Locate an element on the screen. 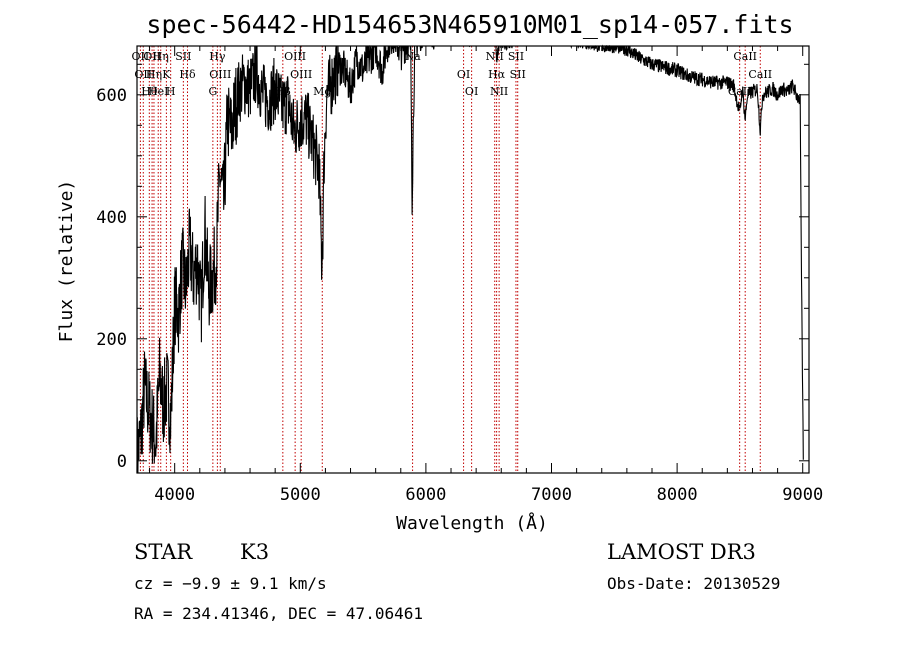  y-tick-label: 200 is located at coordinates (111, 340).